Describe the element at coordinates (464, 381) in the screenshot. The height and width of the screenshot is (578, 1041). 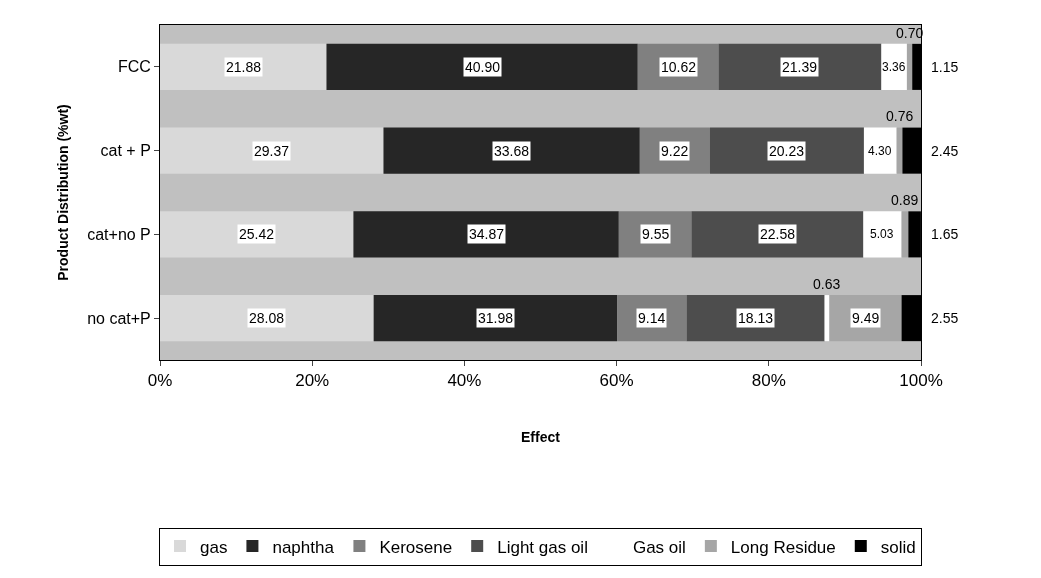
I see `x-tick-label: 40%` at that location.